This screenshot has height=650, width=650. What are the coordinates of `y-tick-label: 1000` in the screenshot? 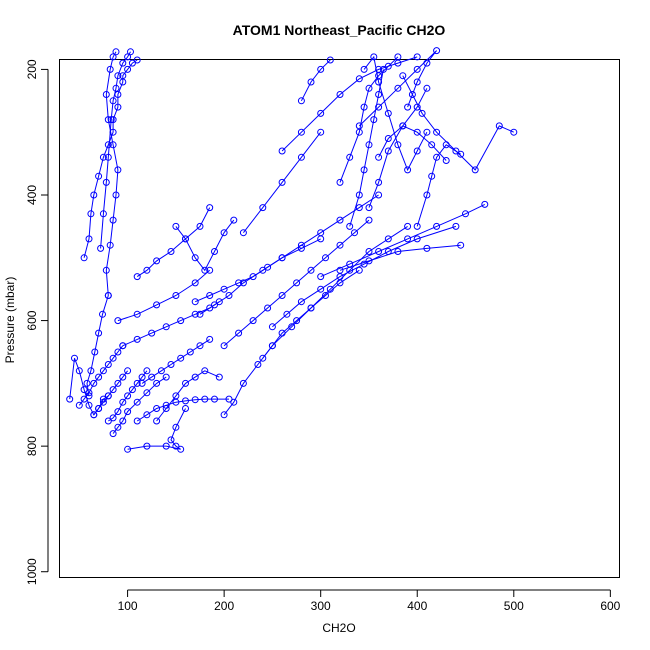 It's located at (32, 571).